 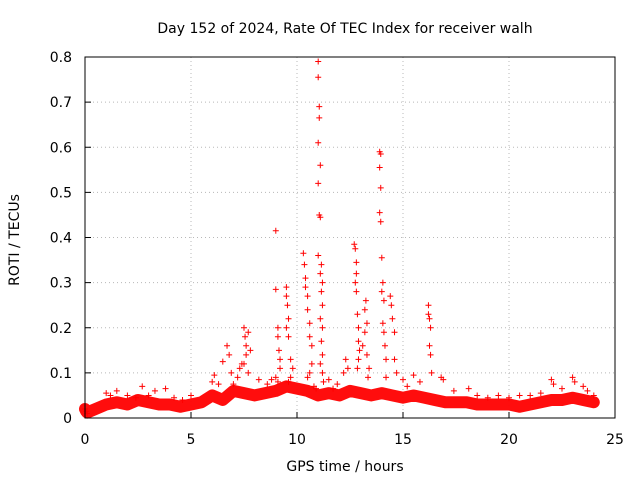 What do you see at coordinates (61, 58) in the screenshot?
I see `y-tick-label: 0.8` at bounding box center [61, 58].